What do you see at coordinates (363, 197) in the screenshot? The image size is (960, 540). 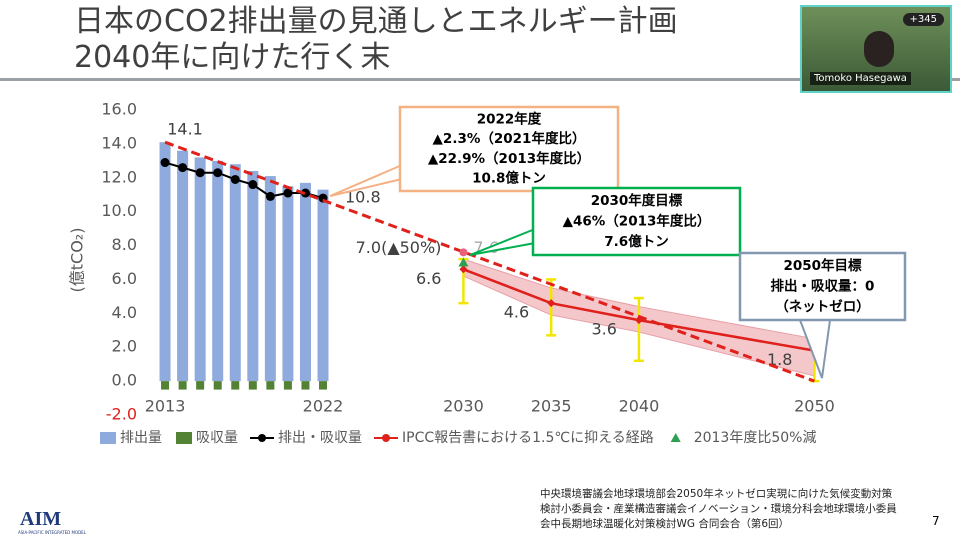 I see `data-label: 10.8` at bounding box center [363, 197].